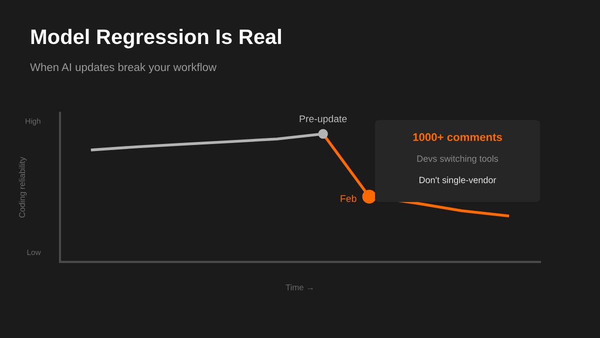 This screenshot has width=600, height=338. I want to click on x-axis-title: Time →, so click(299, 287).